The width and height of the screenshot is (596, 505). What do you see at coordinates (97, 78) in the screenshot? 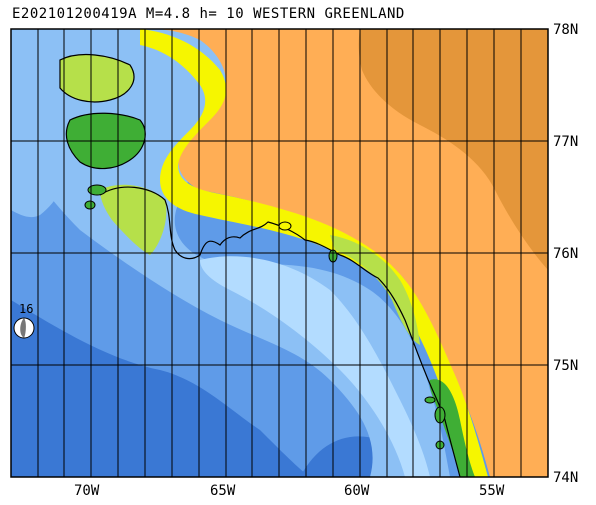
I see `coastal-lime-band` at bounding box center [97, 78].